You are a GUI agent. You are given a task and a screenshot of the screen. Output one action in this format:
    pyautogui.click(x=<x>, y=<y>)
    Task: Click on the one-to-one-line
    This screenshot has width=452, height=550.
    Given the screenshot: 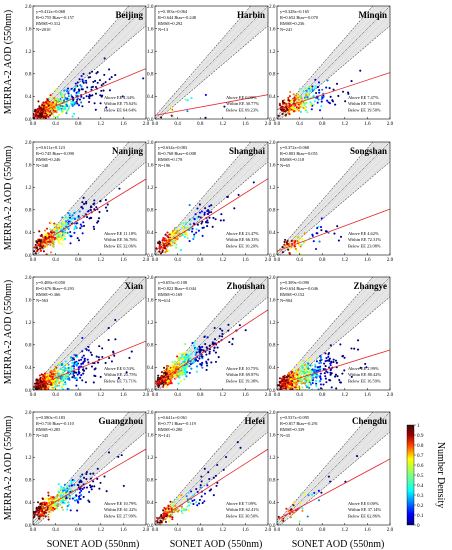 What is the action you would take?
    pyautogui.click(x=333, y=198)
    